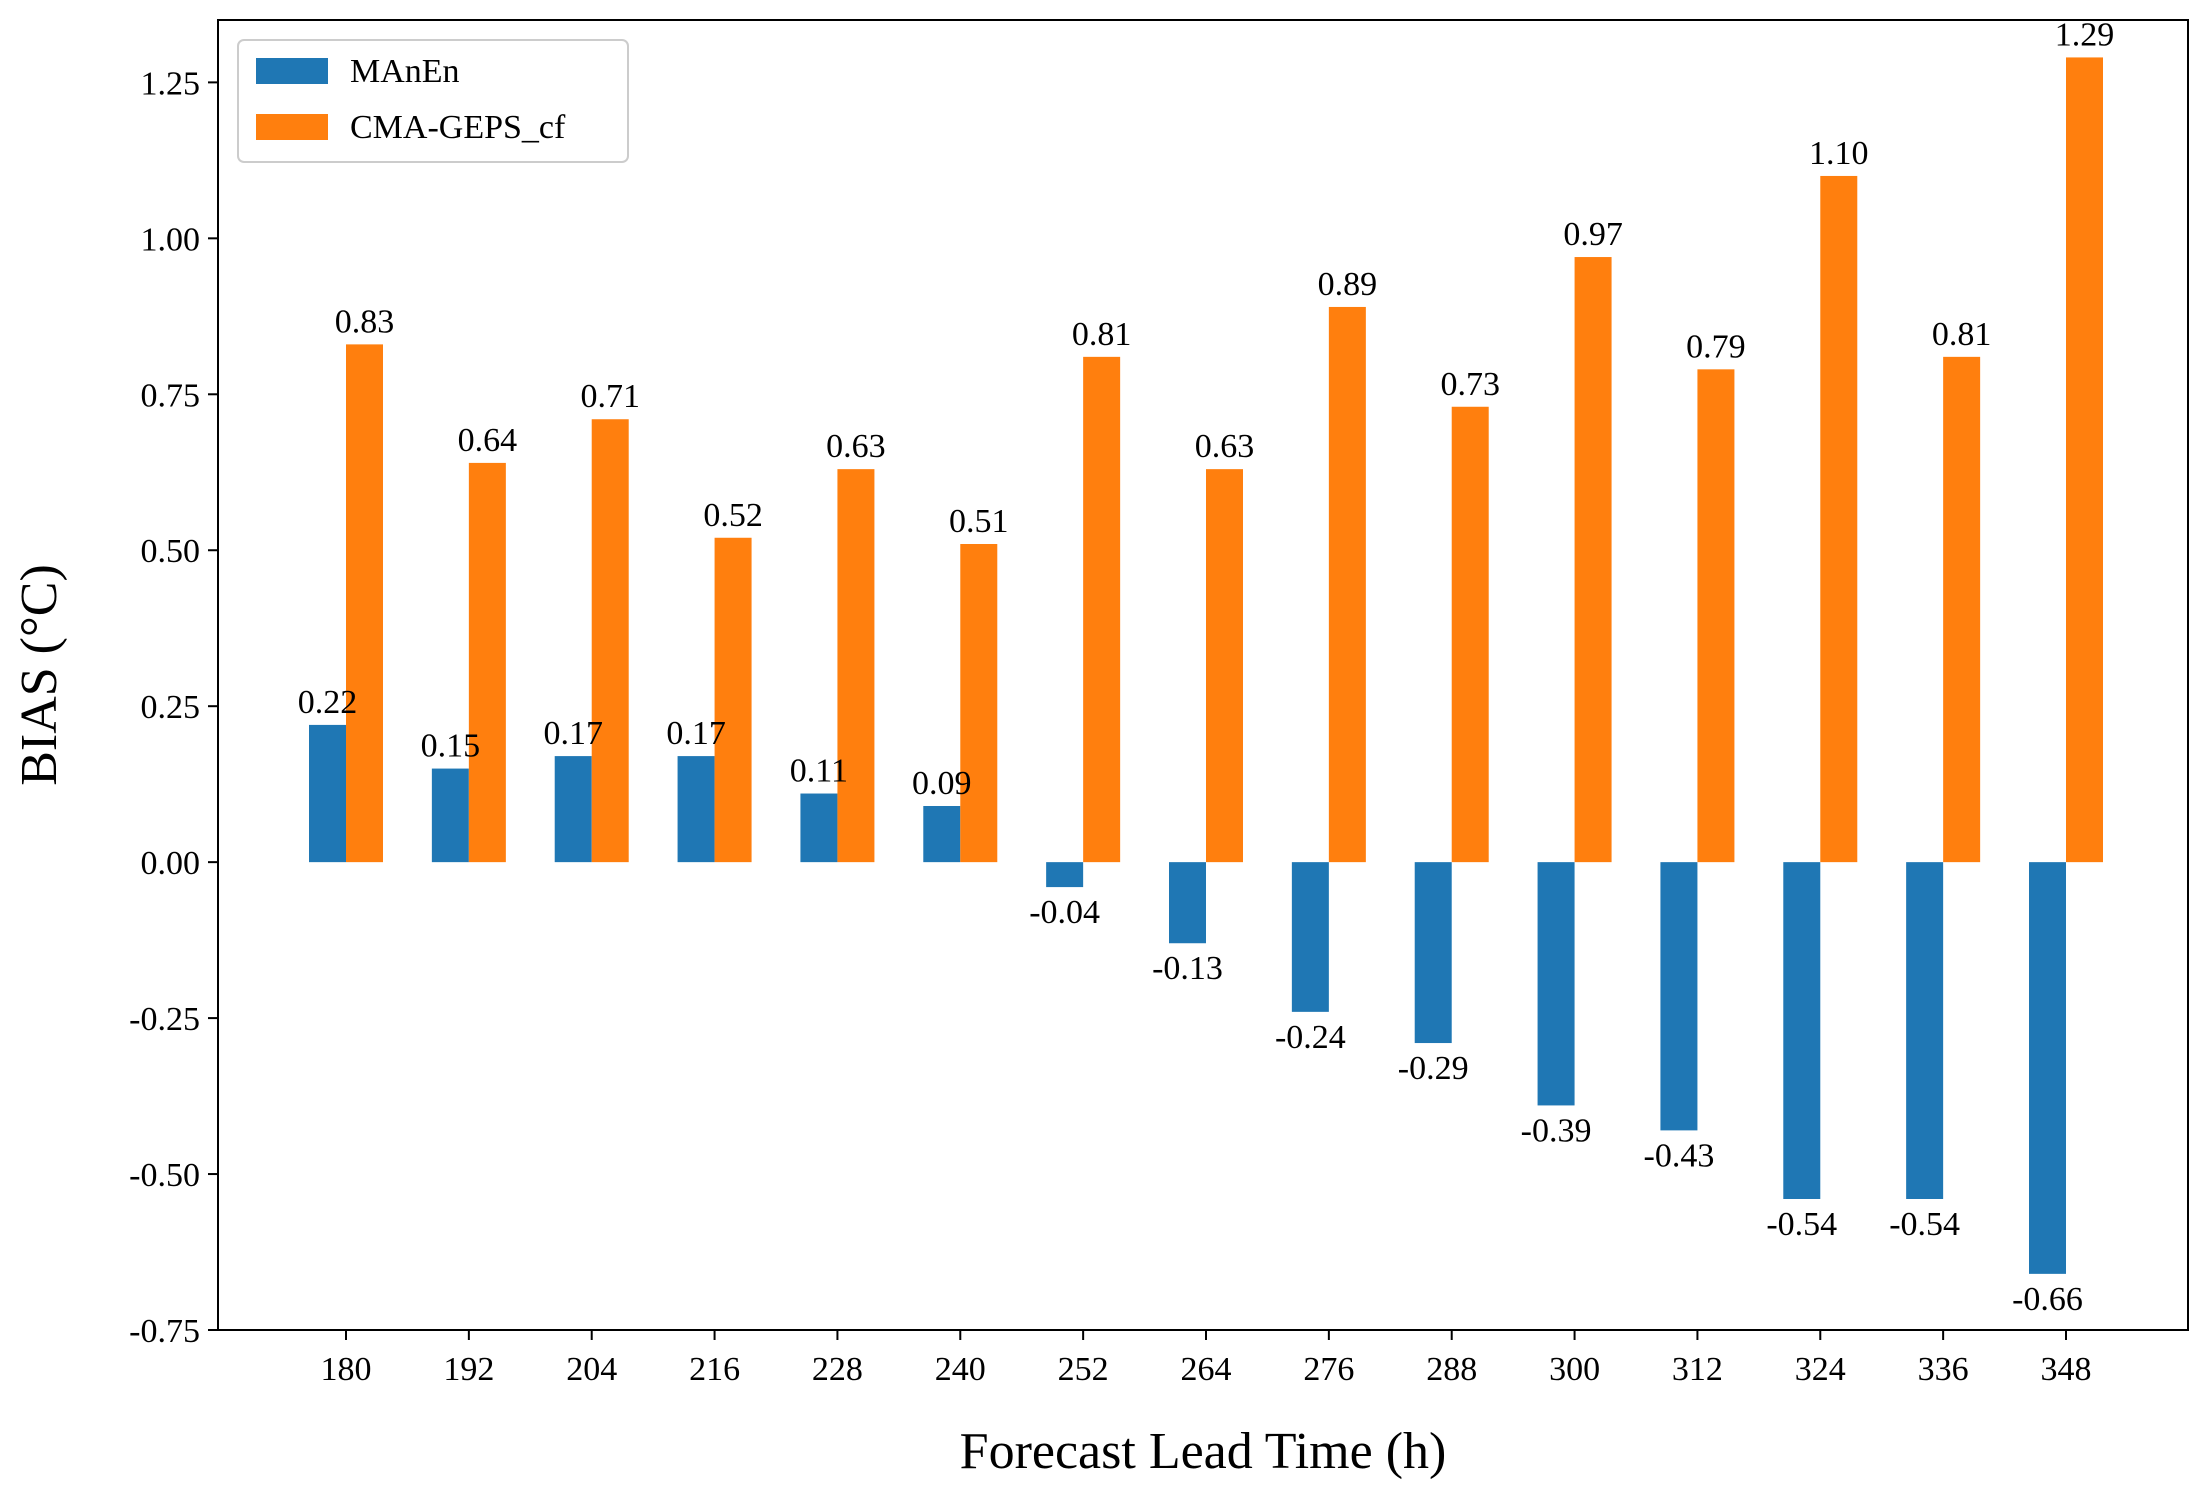 The height and width of the screenshot is (1496, 2204). Describe the element at coordinates (1187, 968) in the screenshot. I see `data-label-manen: -0.13` at that location.